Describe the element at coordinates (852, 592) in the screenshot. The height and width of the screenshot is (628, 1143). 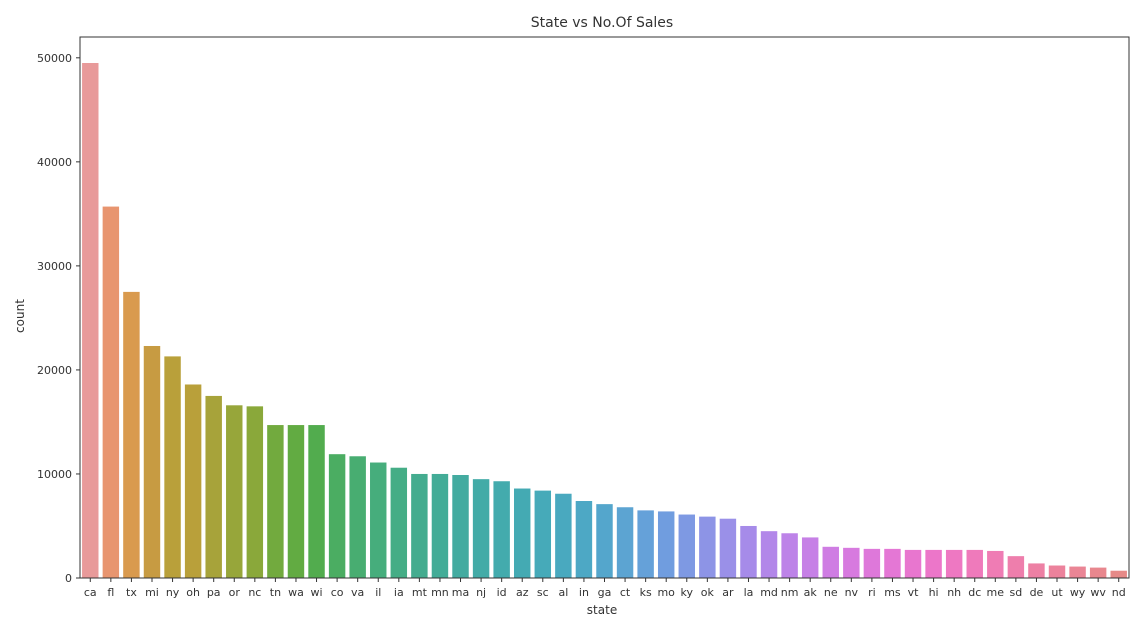
I see `x-tick-label: nv` at that location.